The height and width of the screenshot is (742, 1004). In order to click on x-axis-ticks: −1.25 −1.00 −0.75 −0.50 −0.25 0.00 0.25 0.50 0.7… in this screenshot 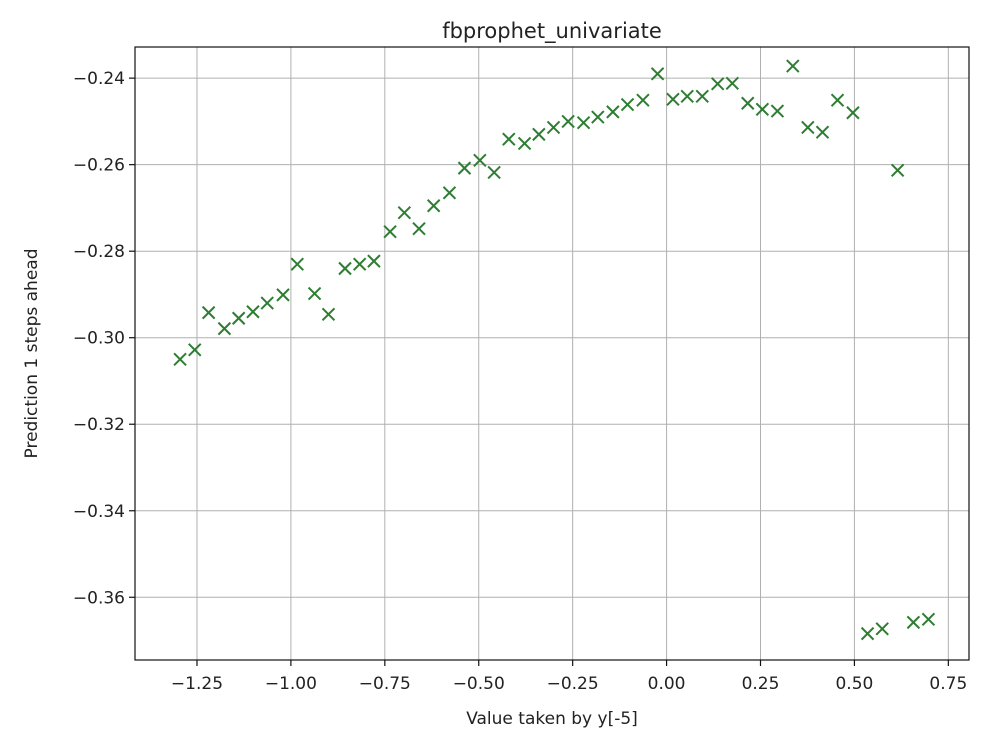, I will do `click(569, 677)`.